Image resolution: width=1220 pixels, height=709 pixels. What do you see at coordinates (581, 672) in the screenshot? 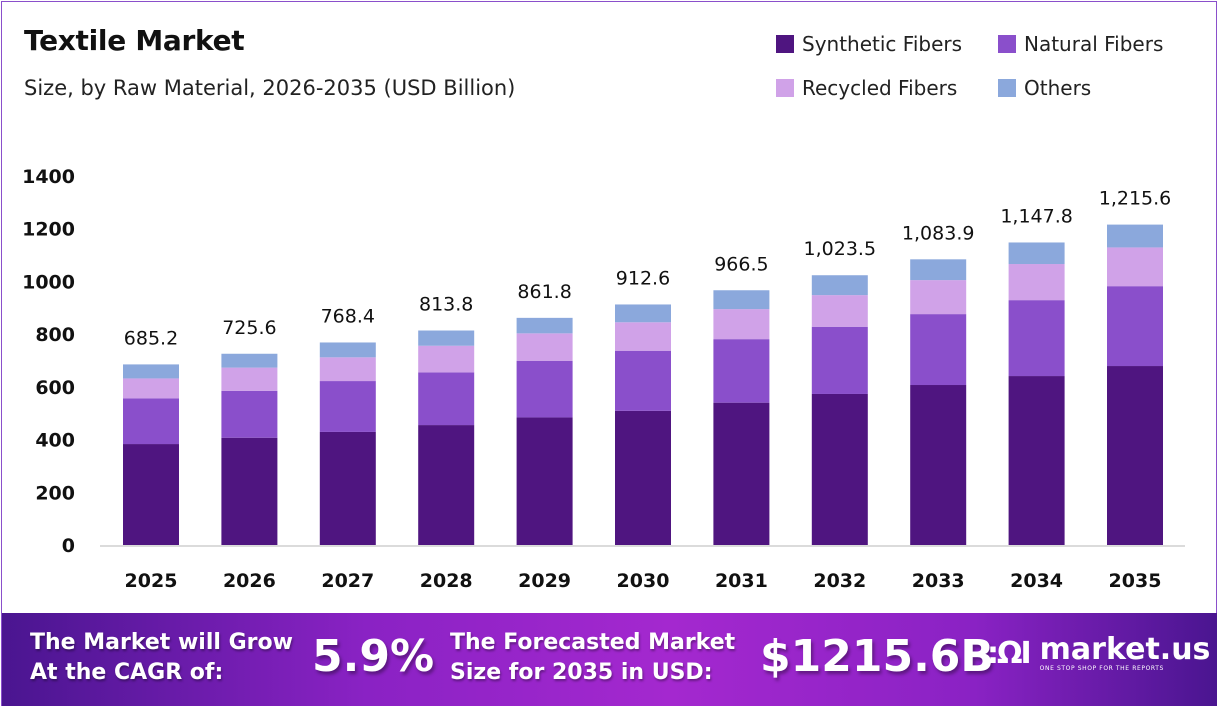
I see `forecast-label-line2: Size for 2035 in USD:` at bounding box center [581, 672].